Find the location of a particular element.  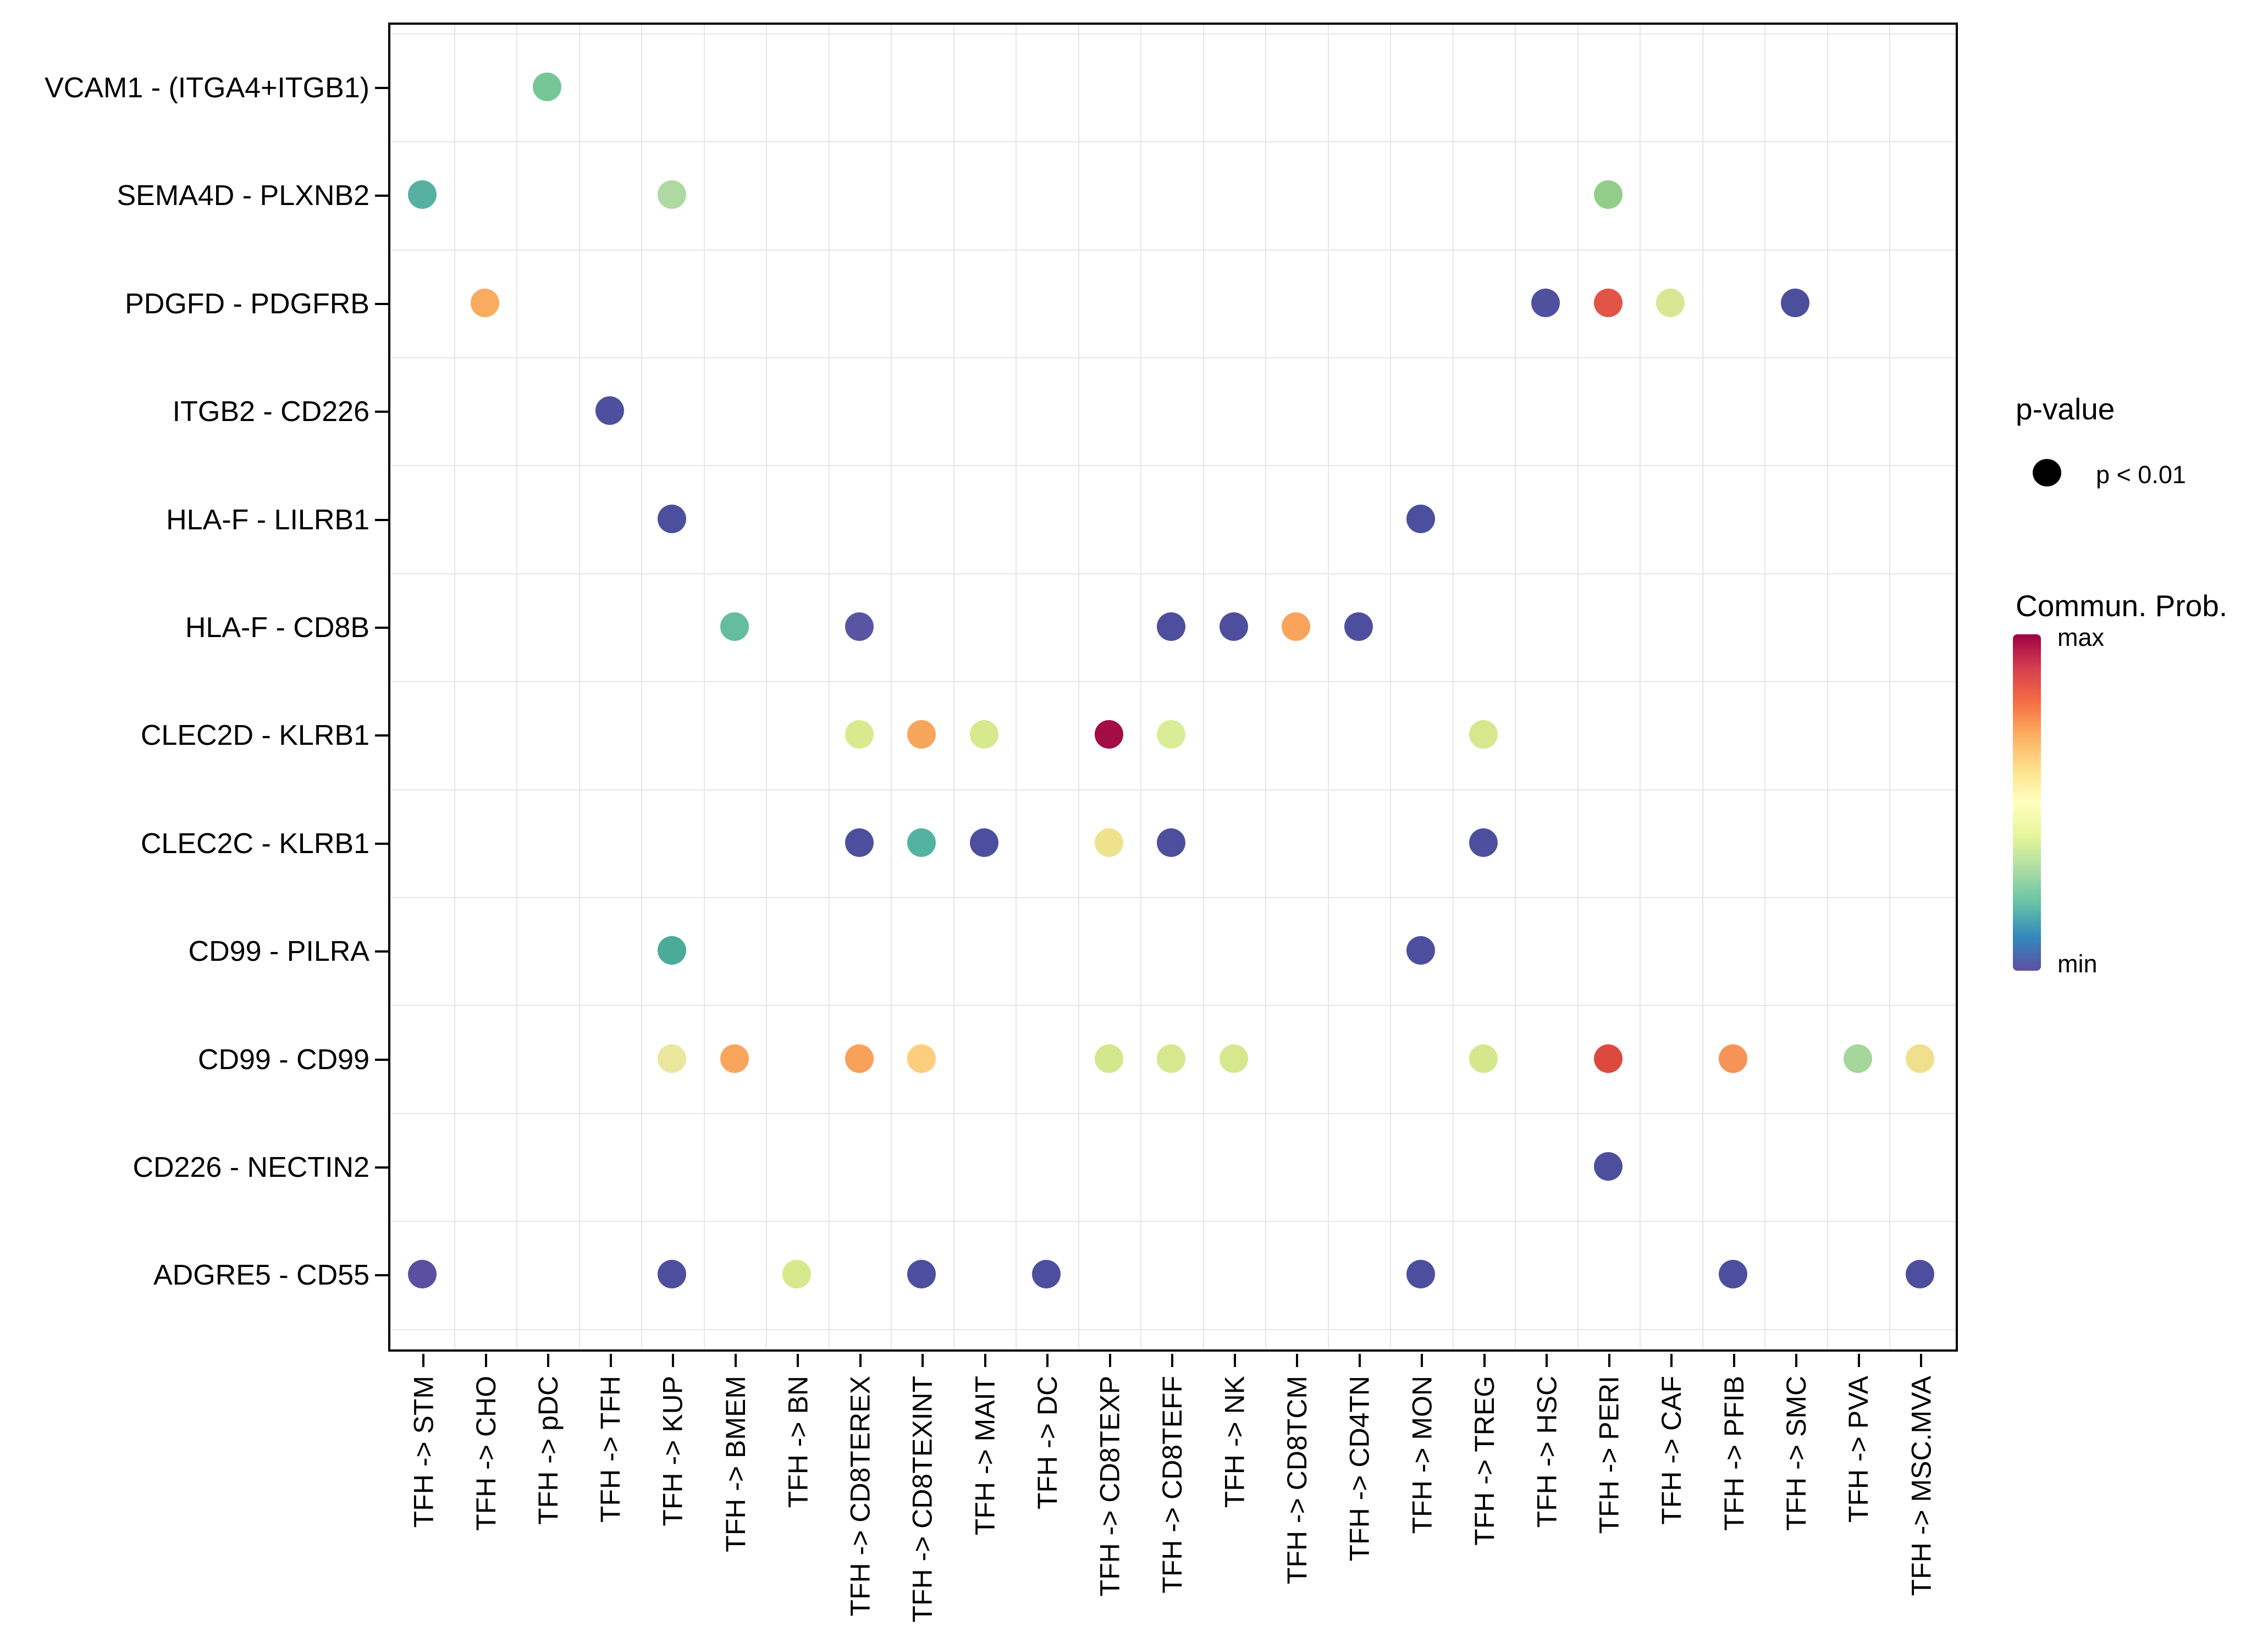

x-axis-label: TFH -> KUP is located at coordinates (673, 1451).